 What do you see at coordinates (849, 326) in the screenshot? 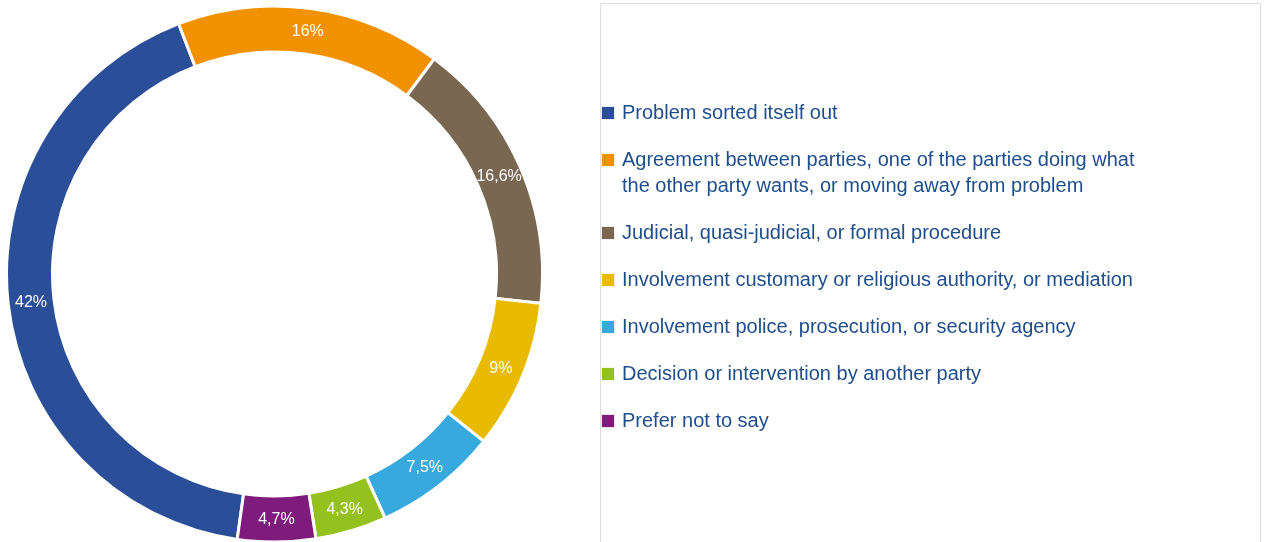
I see `legend-label: Involvement police, prosecution, or security agency` at bounding box center [849, 326].